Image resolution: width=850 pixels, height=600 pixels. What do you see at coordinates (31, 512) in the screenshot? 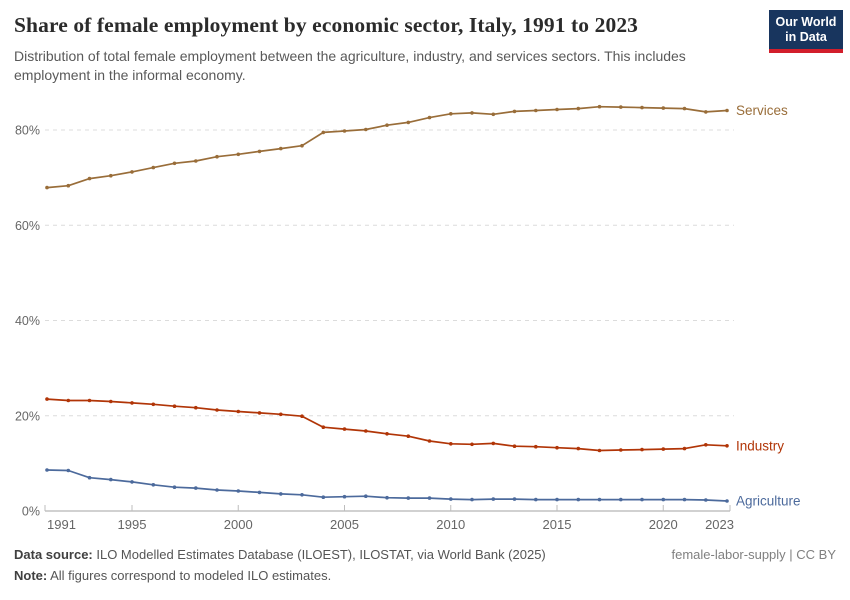
I see `y-axis-tick-label: 0%` at bounding box center [31, 512].